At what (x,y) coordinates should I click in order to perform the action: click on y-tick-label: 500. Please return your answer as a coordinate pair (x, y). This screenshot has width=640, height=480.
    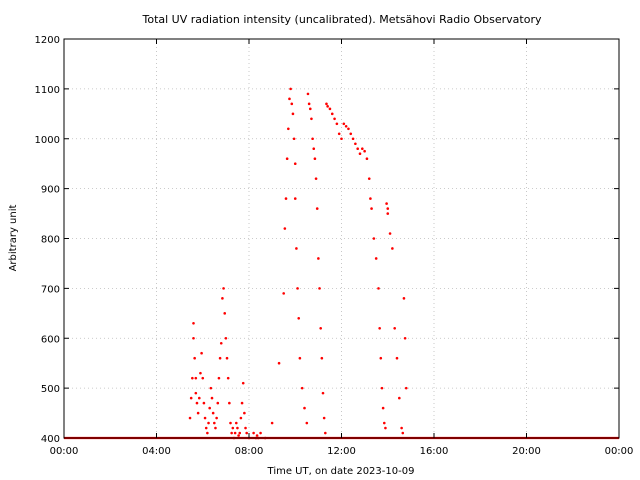
    Looking at the image, I should click on (50, 389).